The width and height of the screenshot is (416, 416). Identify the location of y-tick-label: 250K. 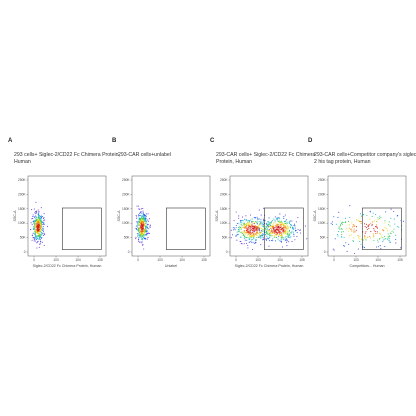
(22, 180).